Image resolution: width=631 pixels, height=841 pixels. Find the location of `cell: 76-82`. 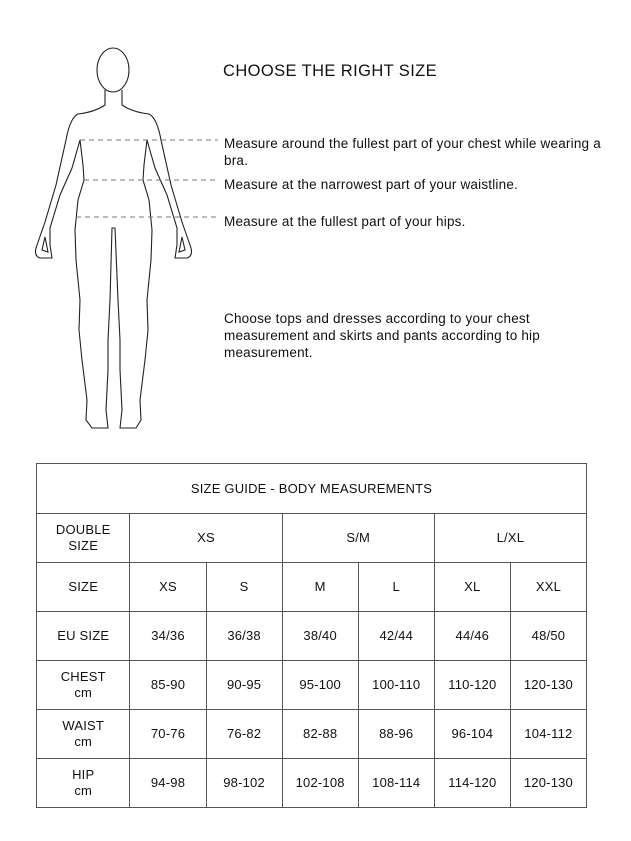

cell: 76-82 is located at coordinates (244, 734).